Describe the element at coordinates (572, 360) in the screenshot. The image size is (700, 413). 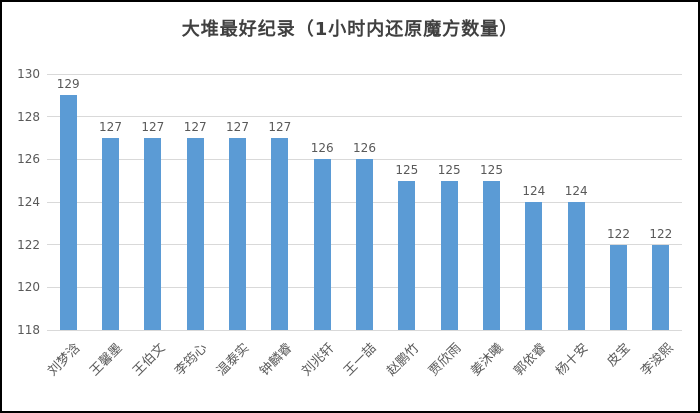
I see `x-category-label: 杨十安` at that location.